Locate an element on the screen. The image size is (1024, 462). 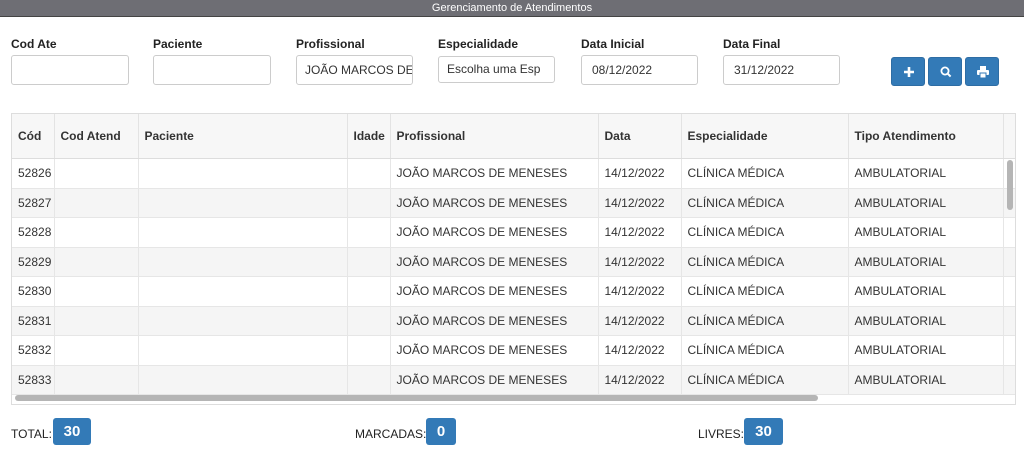
filter-label: Data Final is located at coordinates (752, 44).